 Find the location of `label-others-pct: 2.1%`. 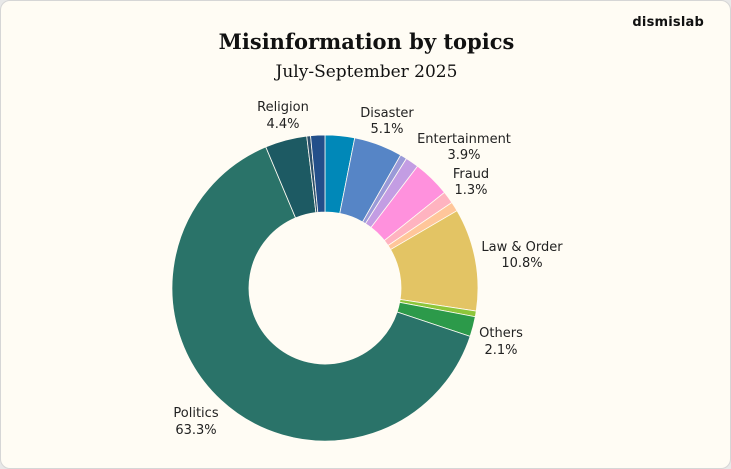

label-others-pct: 2.1% is located at coordinates (500, 350).